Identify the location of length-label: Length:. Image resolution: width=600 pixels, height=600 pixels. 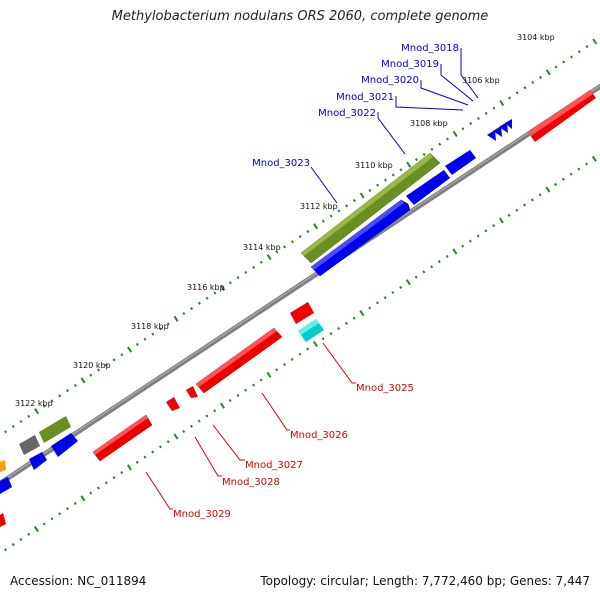
(395, 581).